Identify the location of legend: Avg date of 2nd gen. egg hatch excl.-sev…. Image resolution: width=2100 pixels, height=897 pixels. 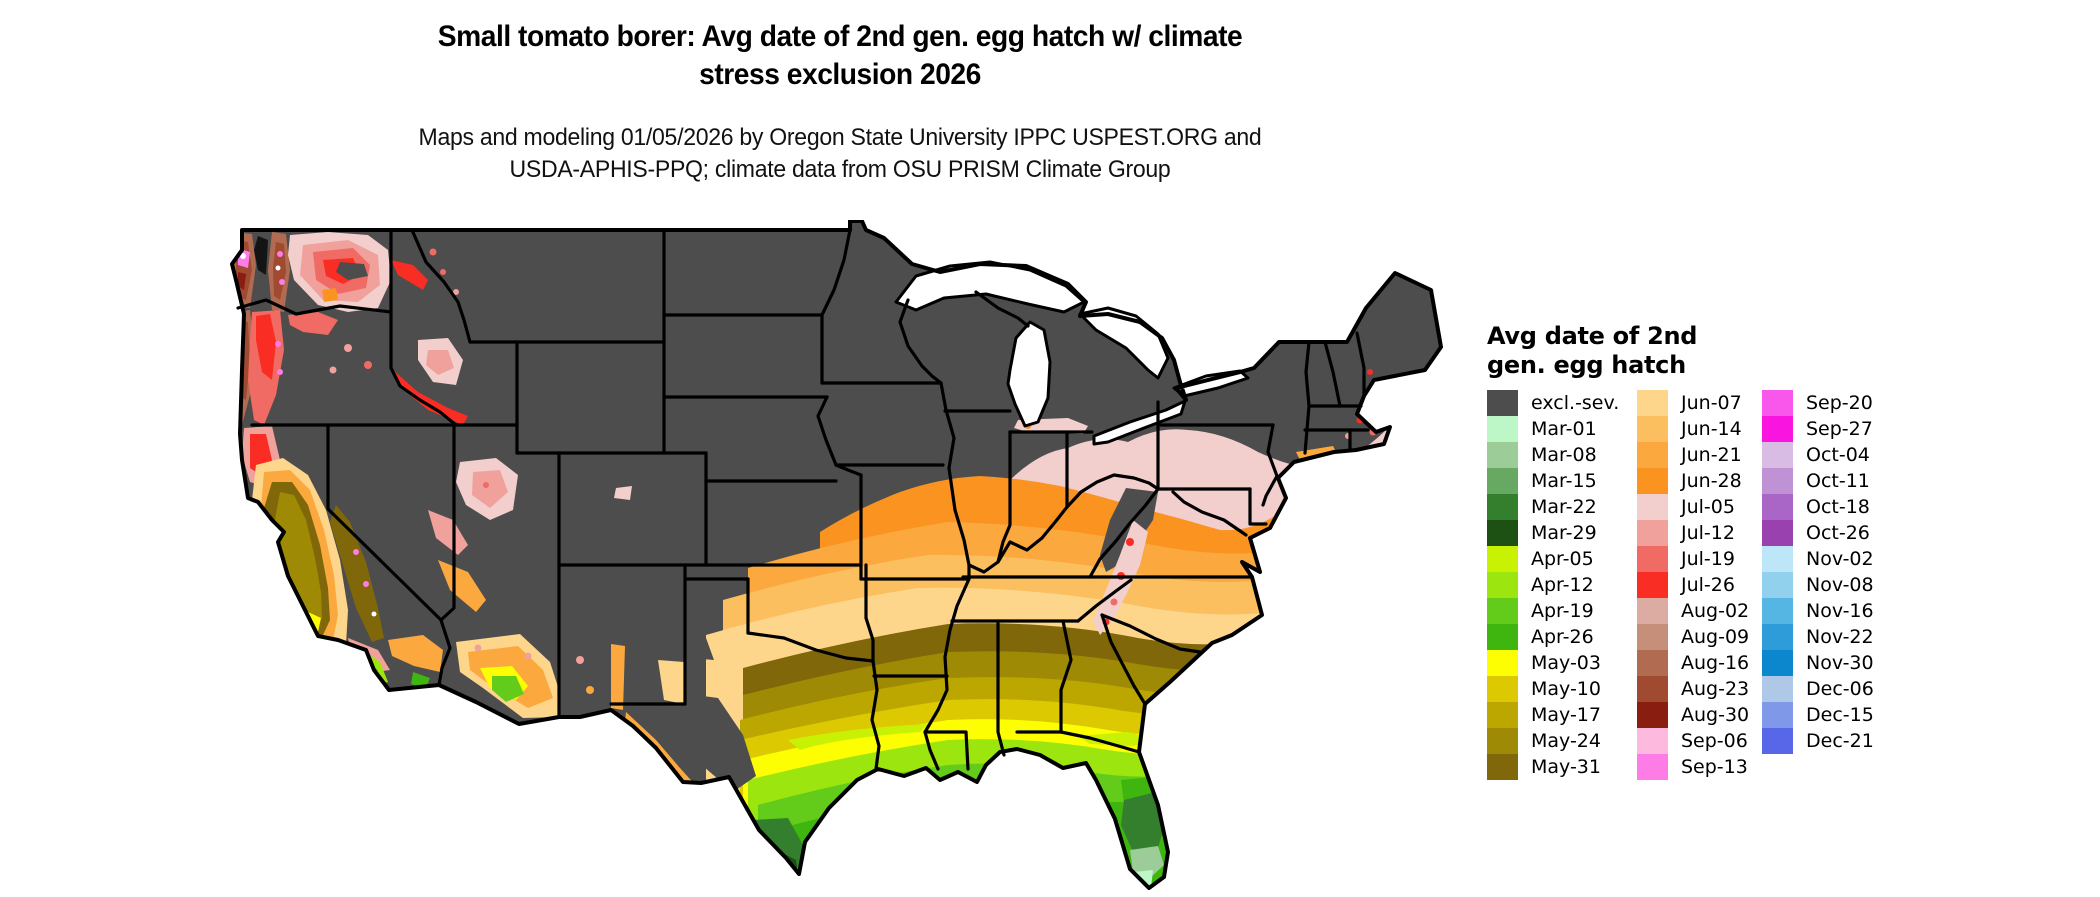
(1767, 551).